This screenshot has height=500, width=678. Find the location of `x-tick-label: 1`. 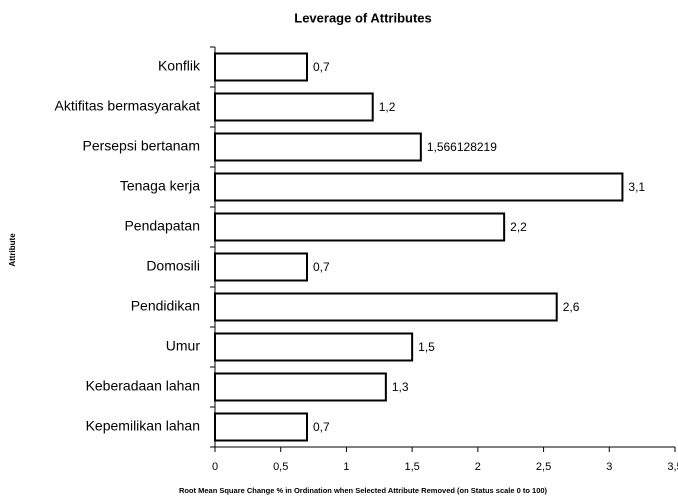

x-tick-label: 1 is located at coordinates (346, 467).